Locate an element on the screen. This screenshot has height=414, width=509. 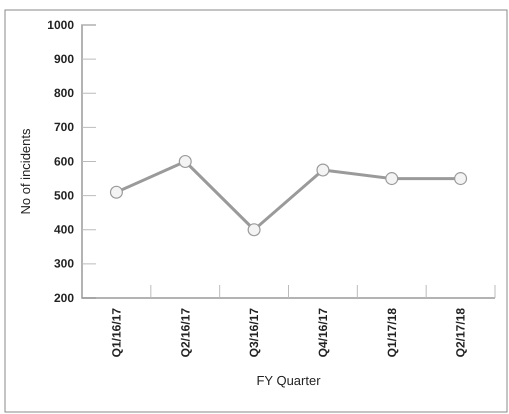
x-axis-title: FY Quarter is located at coordinates (289, 380).